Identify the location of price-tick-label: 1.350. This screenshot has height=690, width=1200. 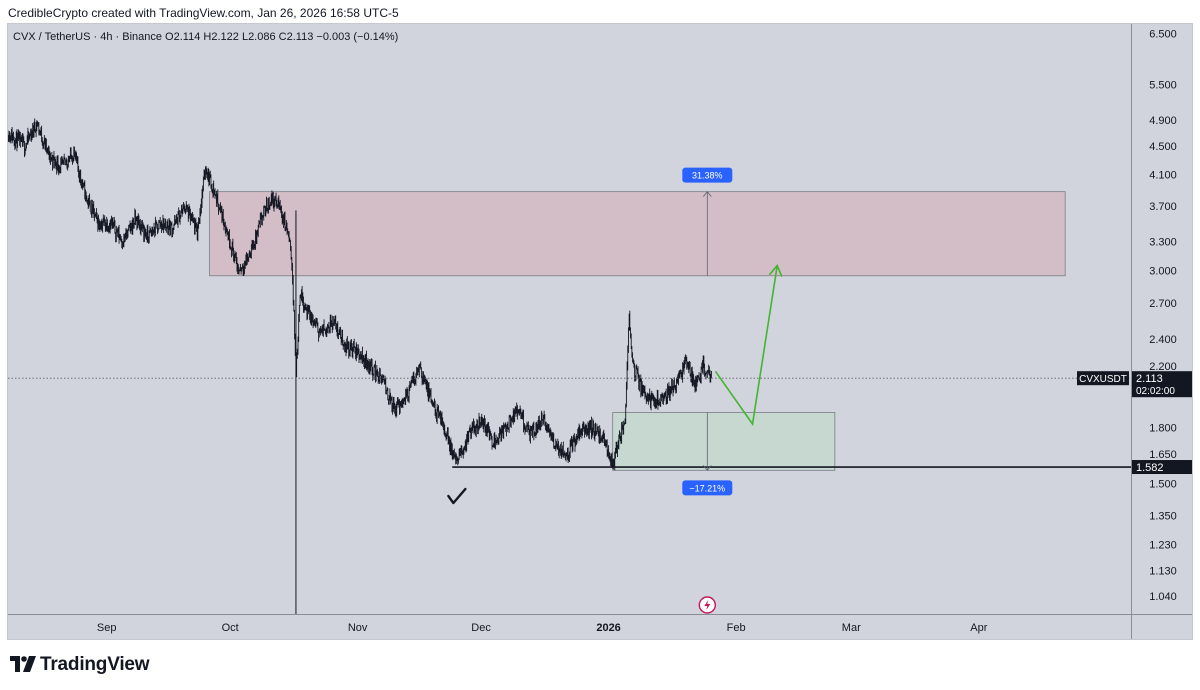
(1163, 517).